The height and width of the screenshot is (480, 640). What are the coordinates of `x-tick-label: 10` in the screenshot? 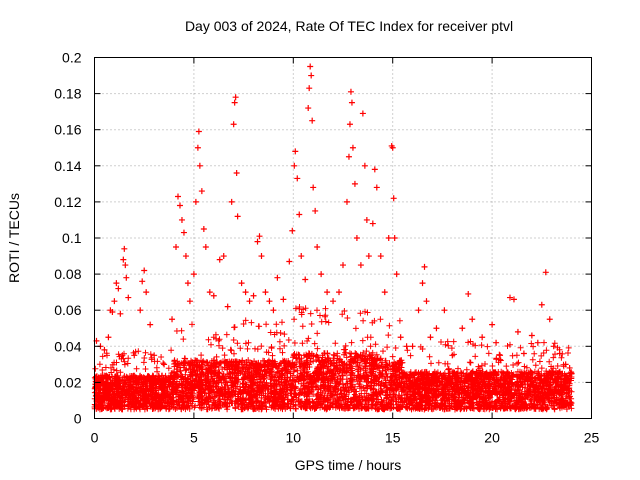 It's located at (294, 438).